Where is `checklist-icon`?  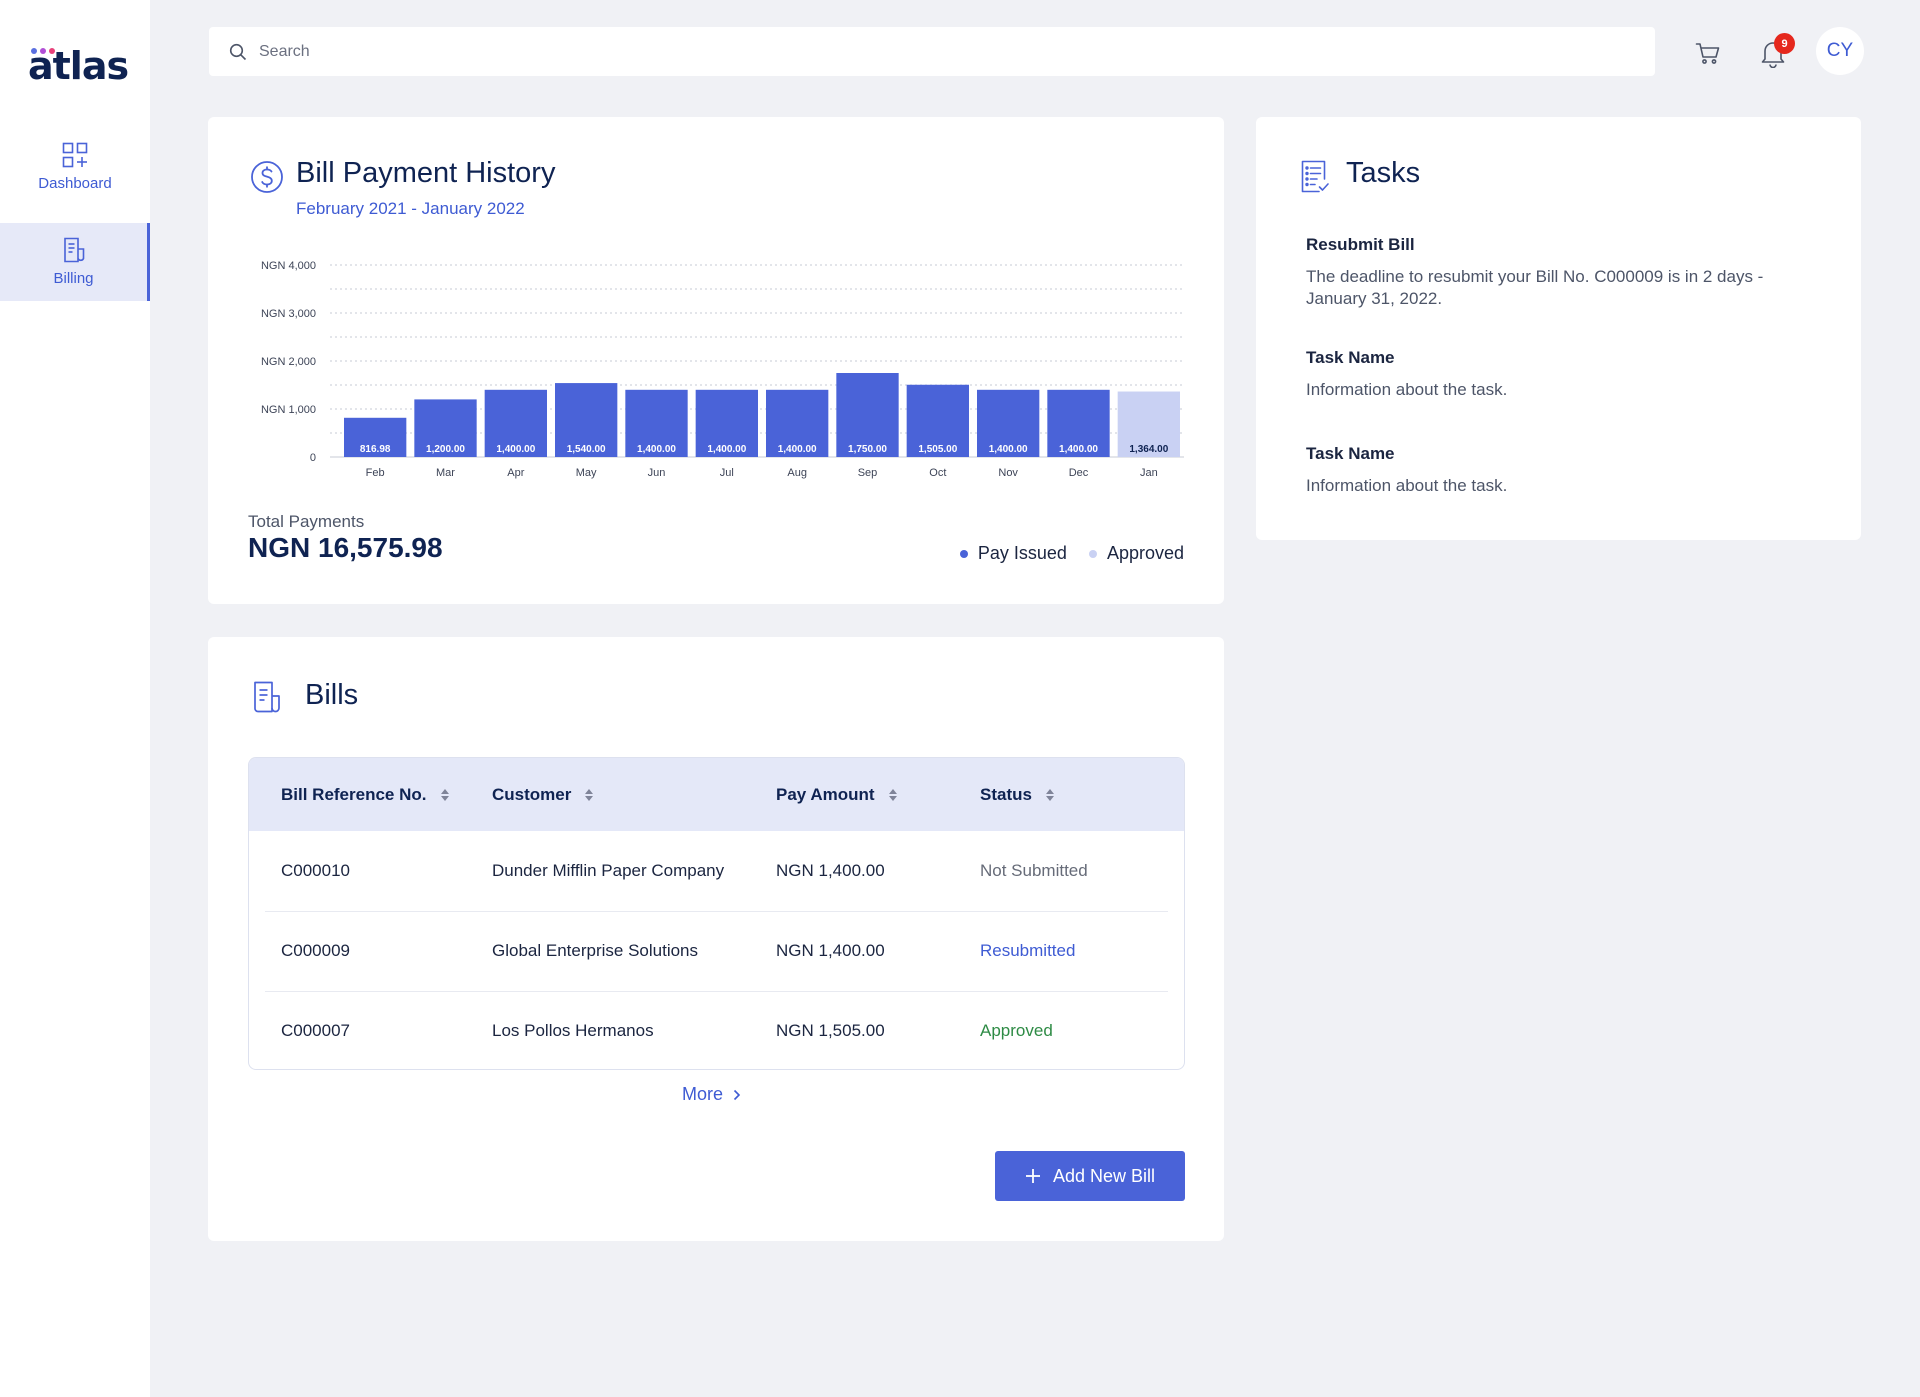
checklist-icon is located at coordinates (1315, 176).